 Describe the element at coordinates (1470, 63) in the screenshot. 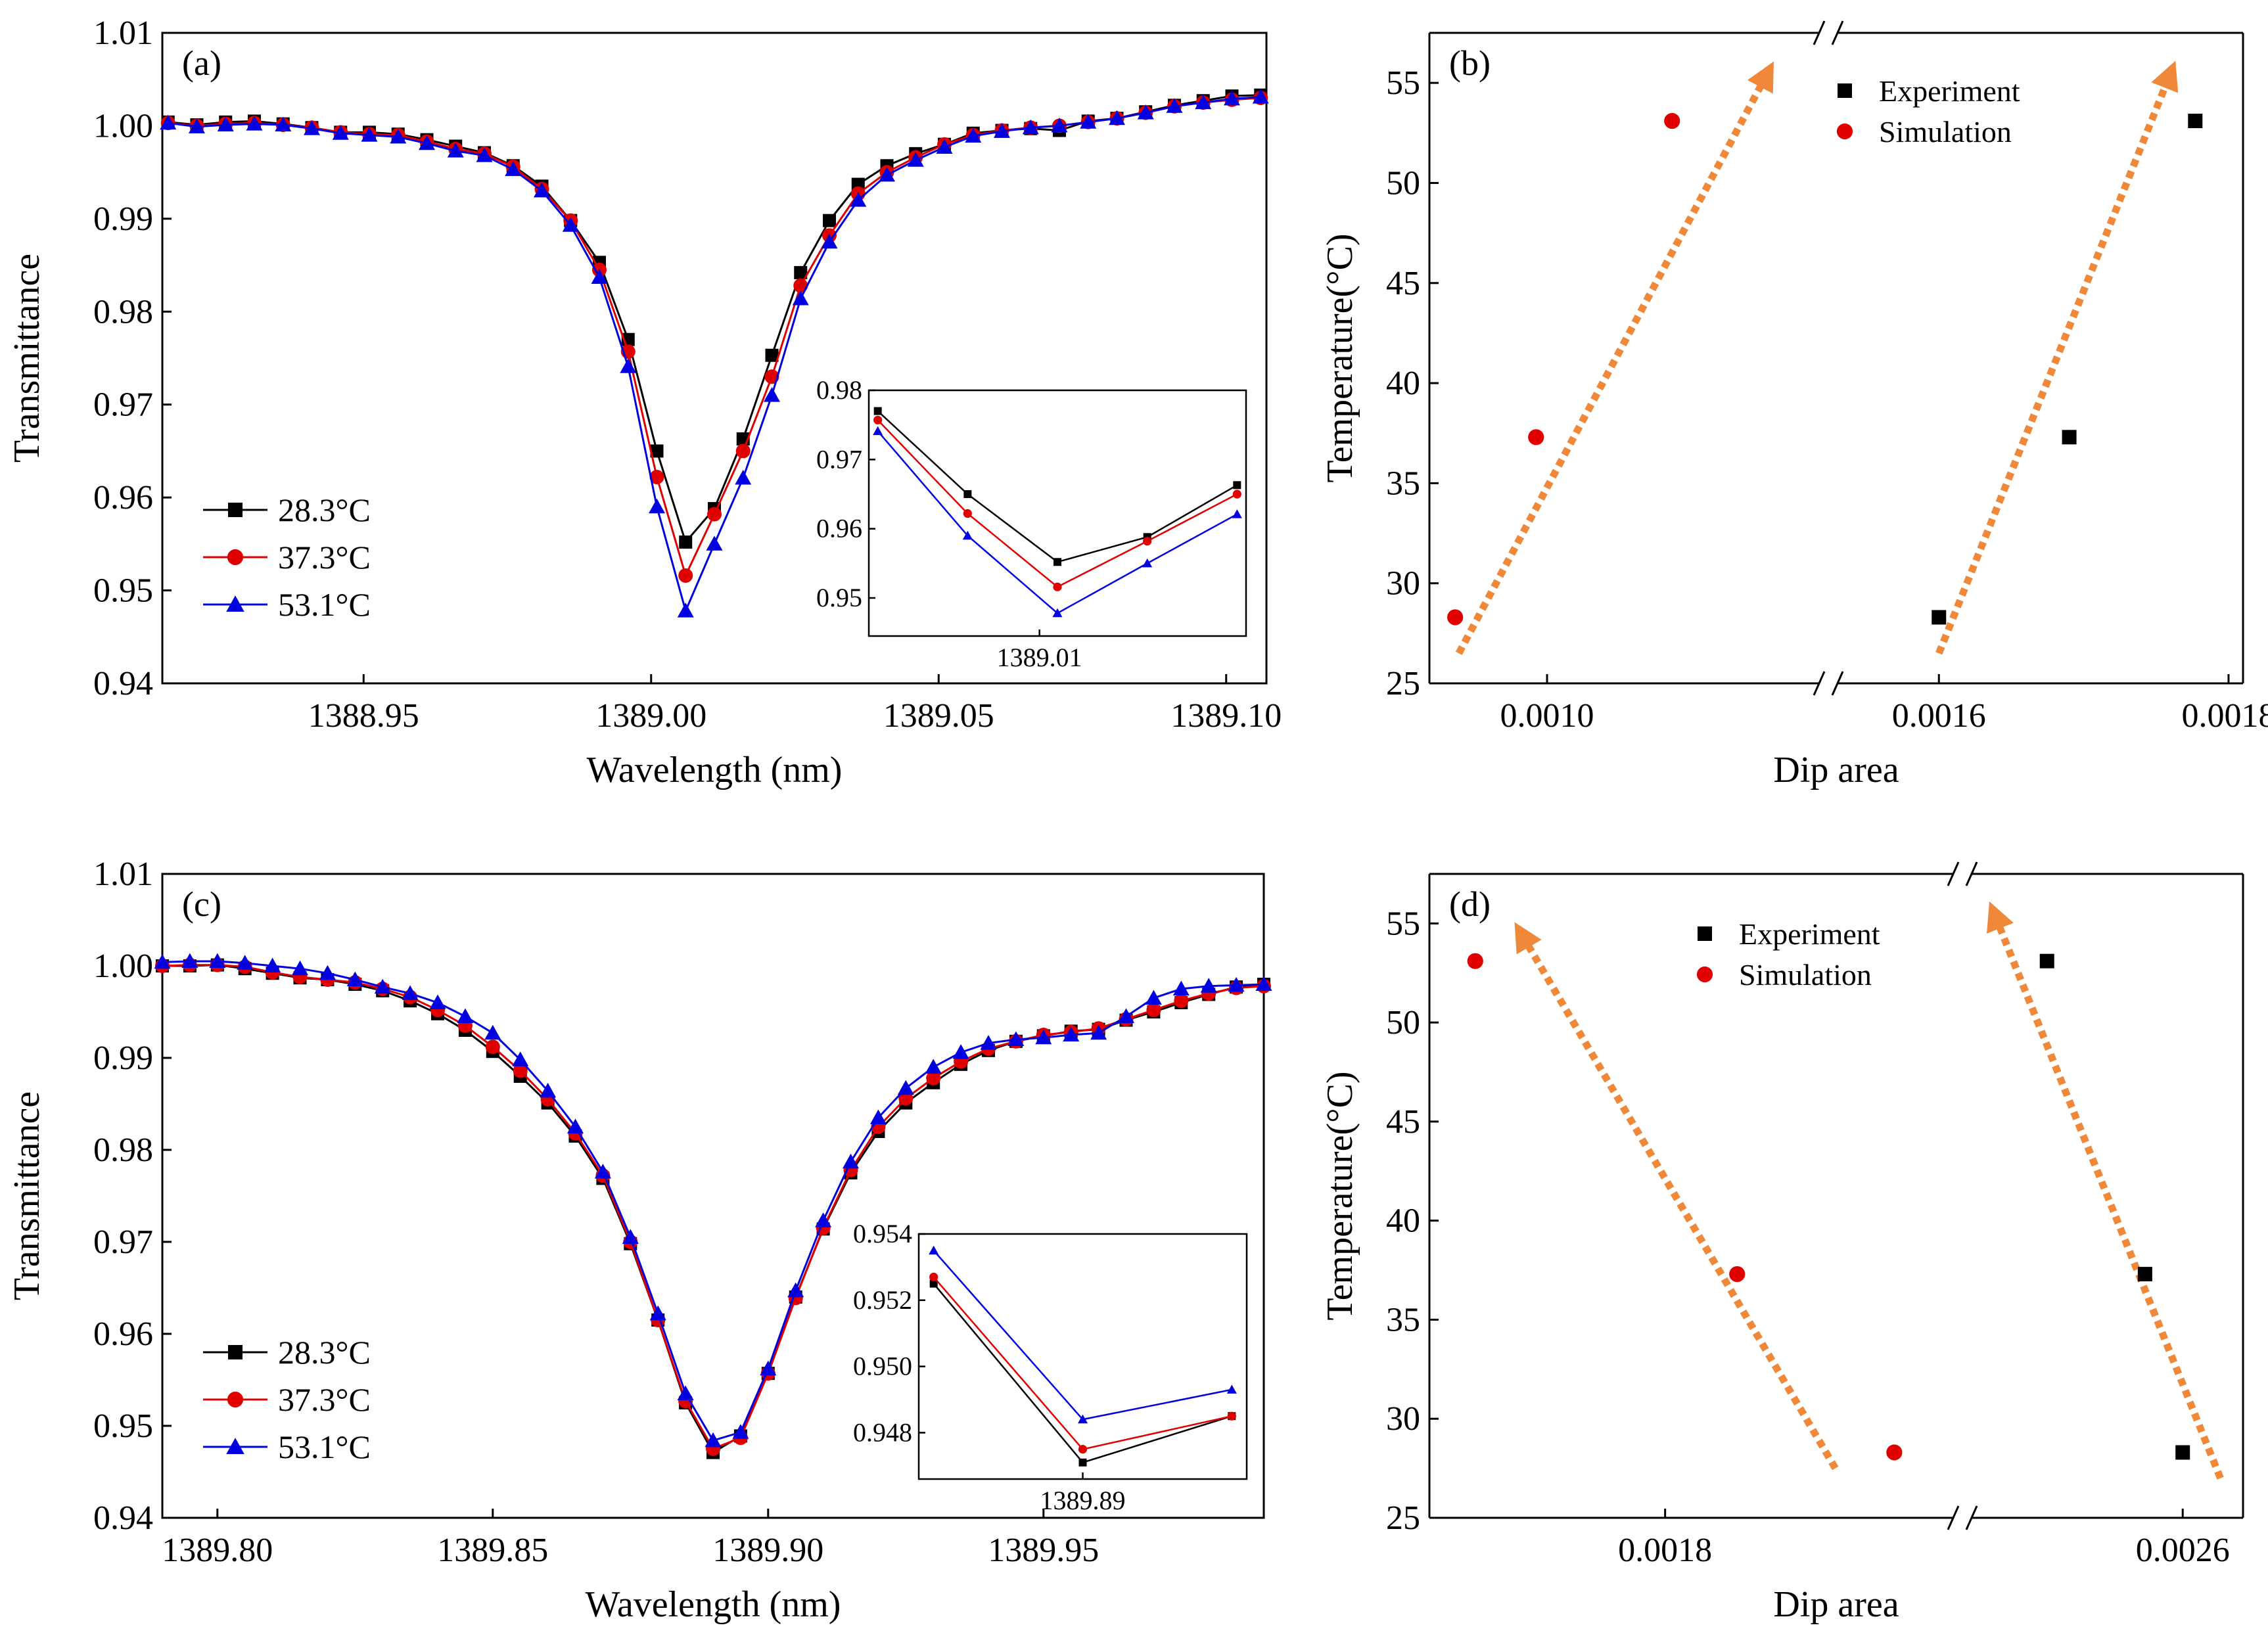

I see `panel-label: (b)` at that location.